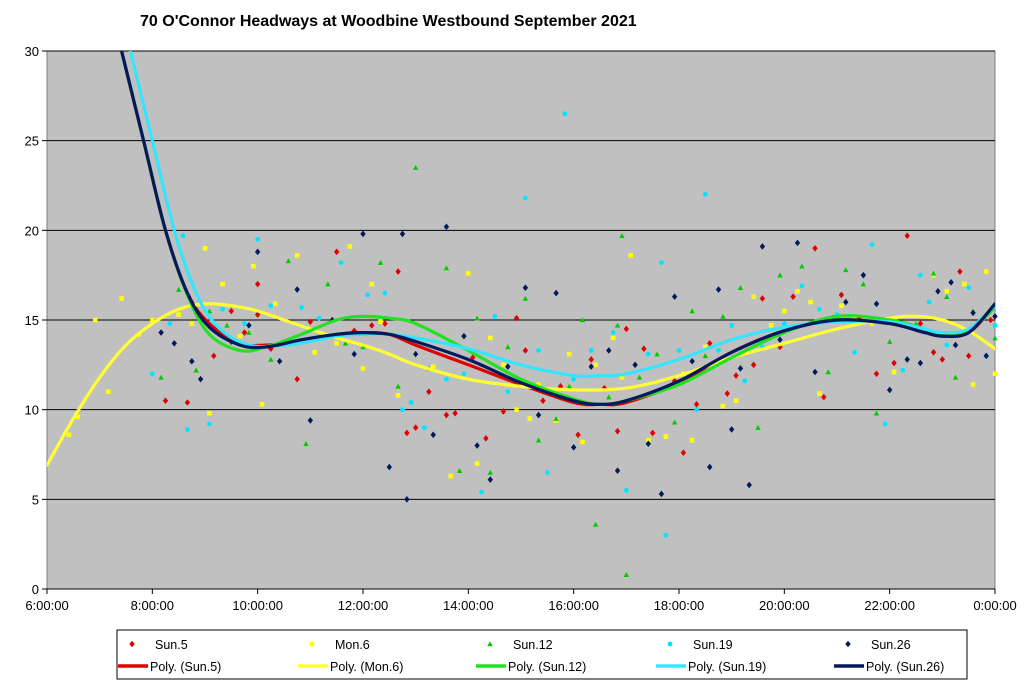 This screenshot has height=685, width=1024. I want to click on x-tick-label: 8:00:00, so click(152, 605).